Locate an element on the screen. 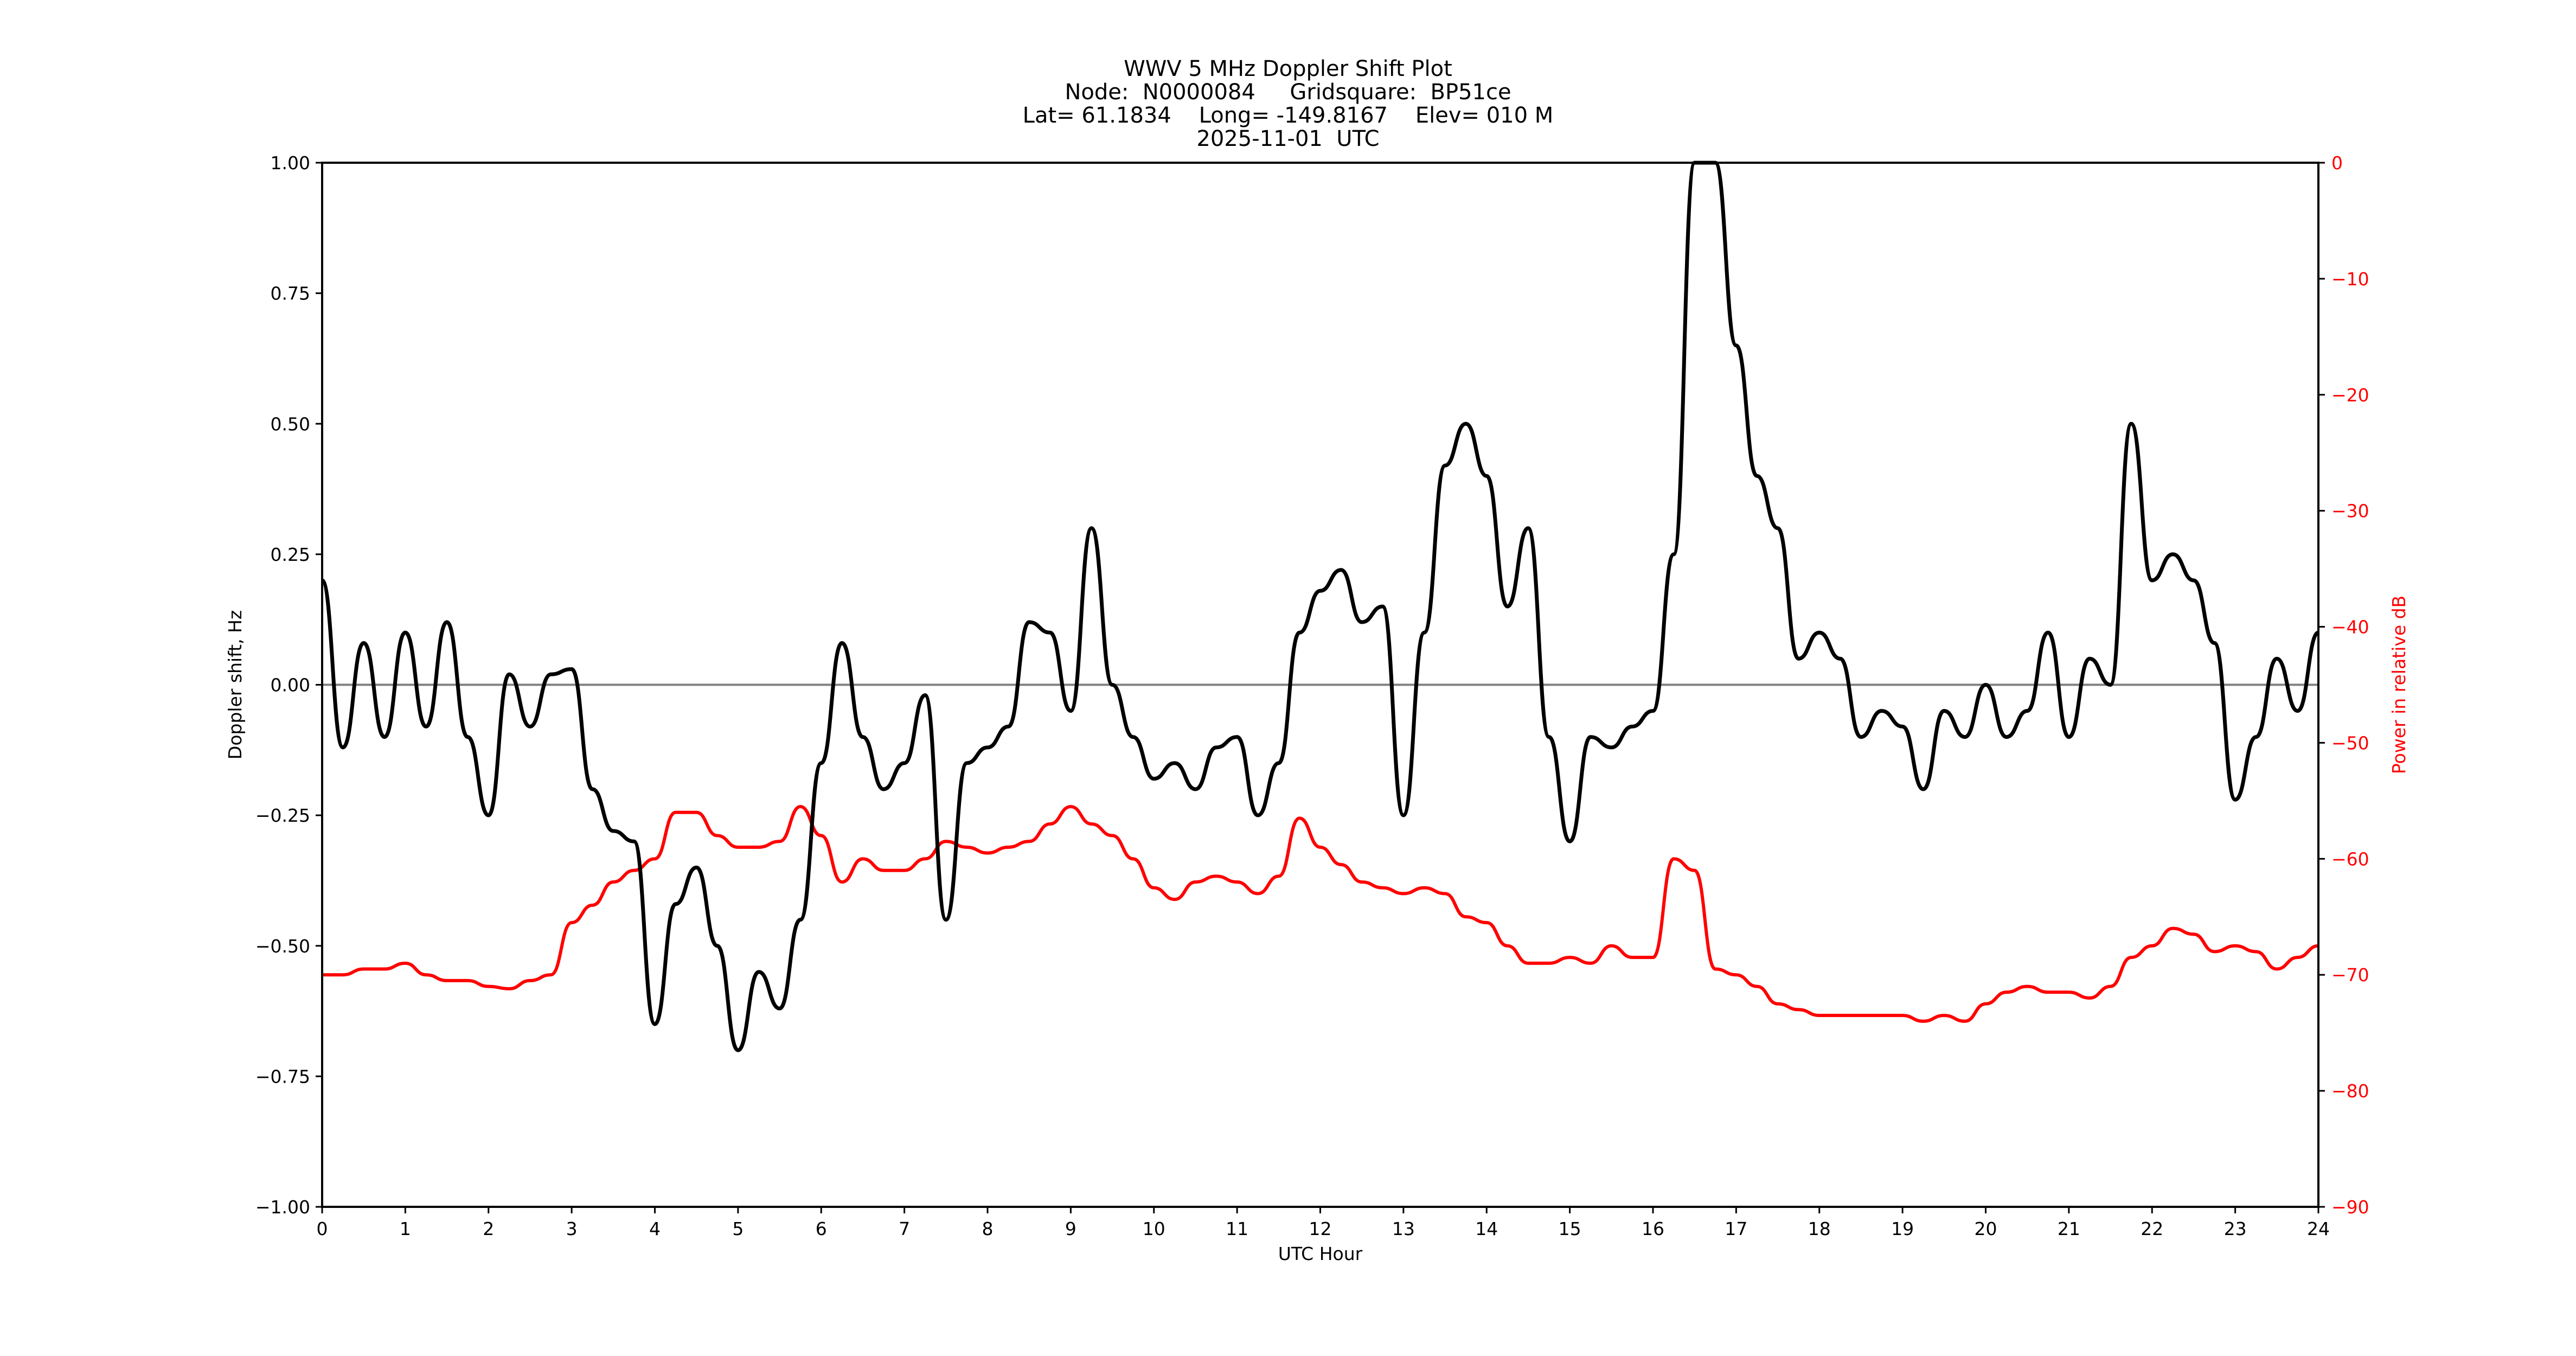 The width and height of the screenshot is (2576, 1356). x-tick-label: 24 is located at coordinates (2318, 1228).